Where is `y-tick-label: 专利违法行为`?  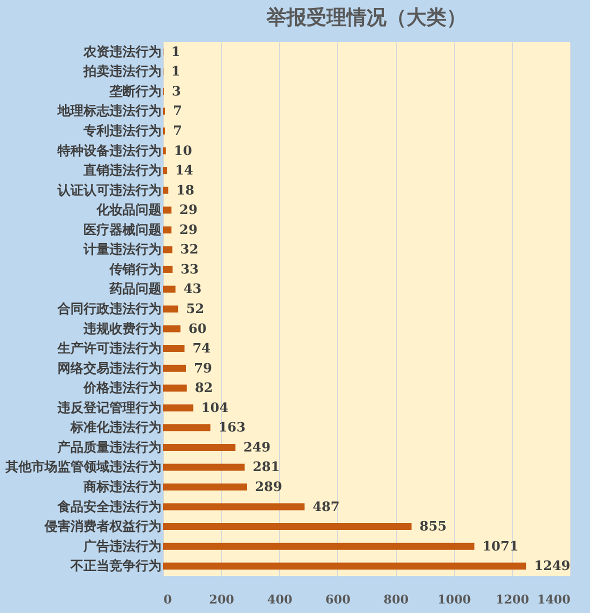 y-tick-label: 专利违法行为 is located at coordinates (122, 131).